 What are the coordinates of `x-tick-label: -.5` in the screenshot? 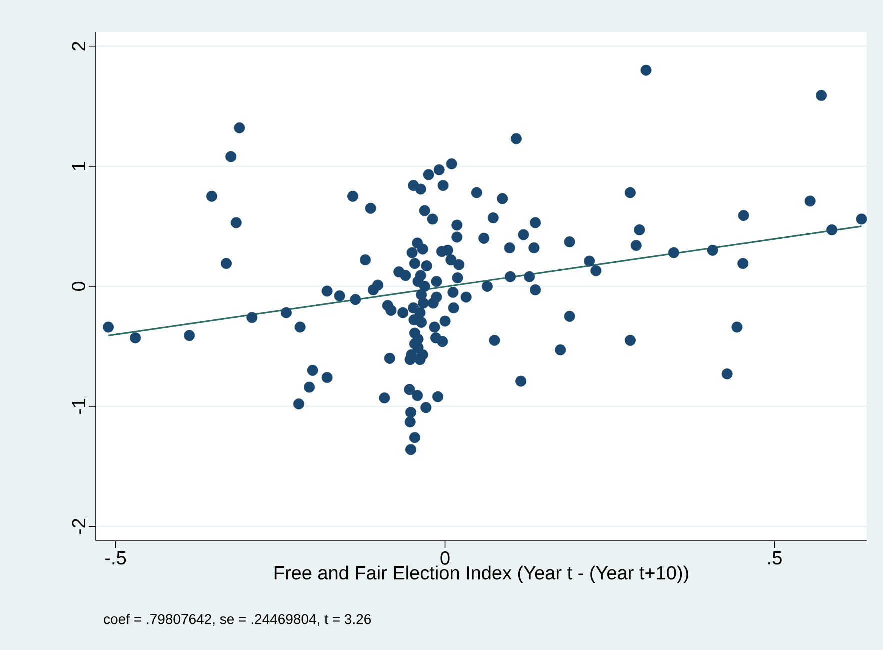 It's located at (116, 558).